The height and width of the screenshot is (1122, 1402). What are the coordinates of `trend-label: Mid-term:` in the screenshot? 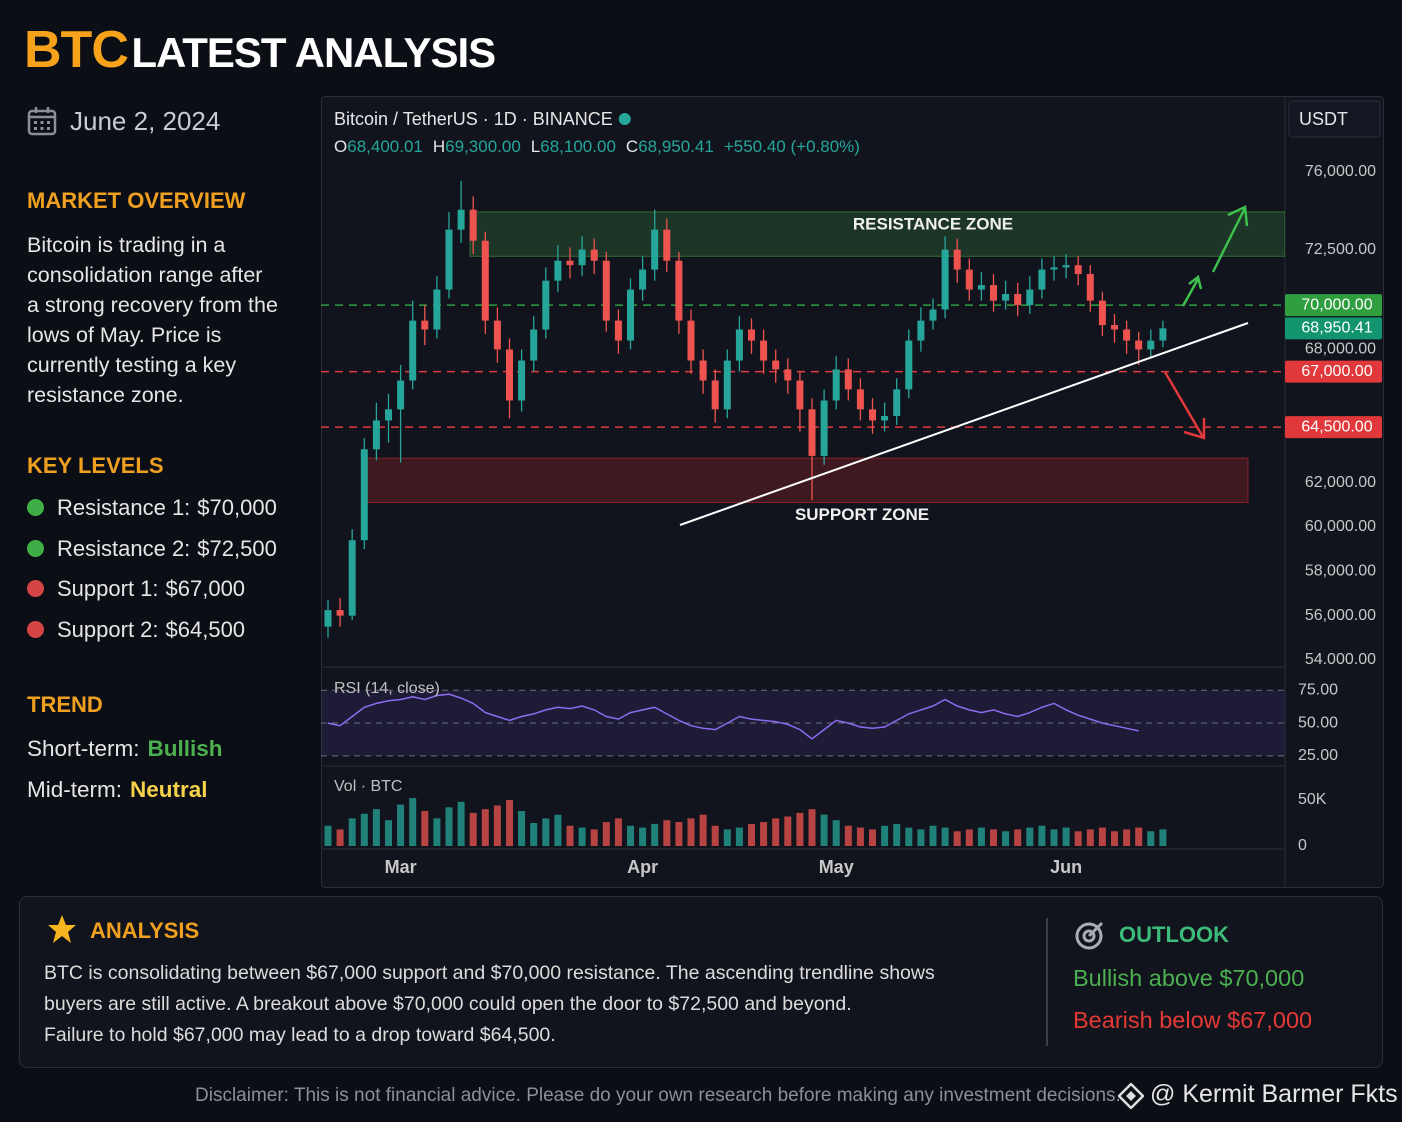 It's located at (74, 789).